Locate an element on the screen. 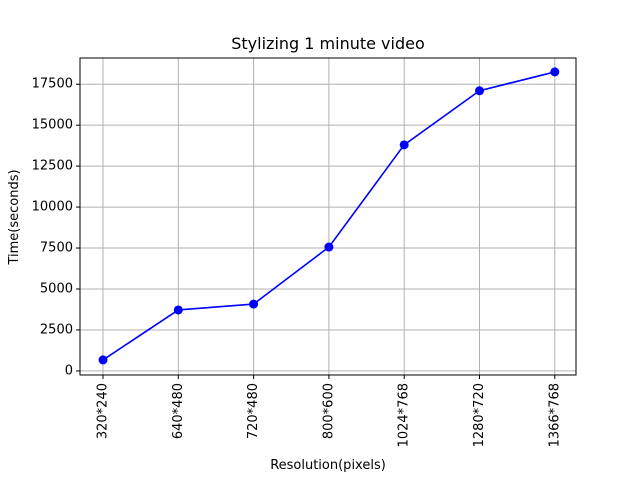  y-tick-label: 5000 is located at coordinates (56, 288).